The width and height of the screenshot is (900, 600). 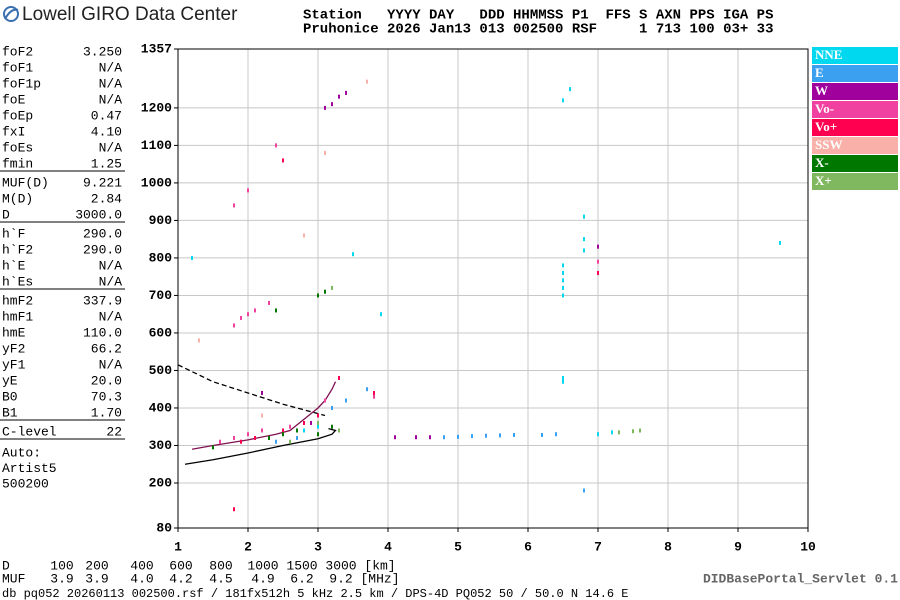 I want to click on muf-cell: 9.2, so click(x=340, y=578).